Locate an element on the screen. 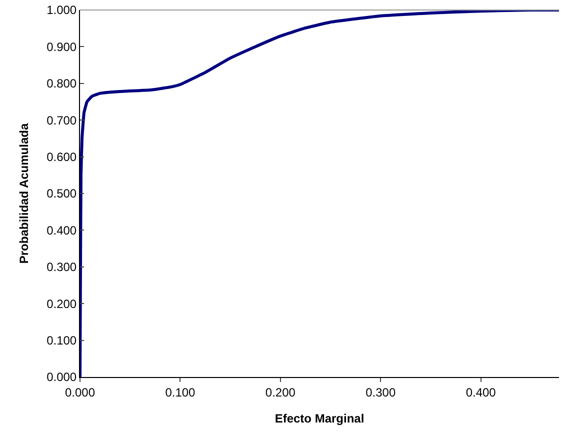 The height and width of the screenshot is (437, 561). y-tick-label: 1.000 is located at coordinates (61, 10).